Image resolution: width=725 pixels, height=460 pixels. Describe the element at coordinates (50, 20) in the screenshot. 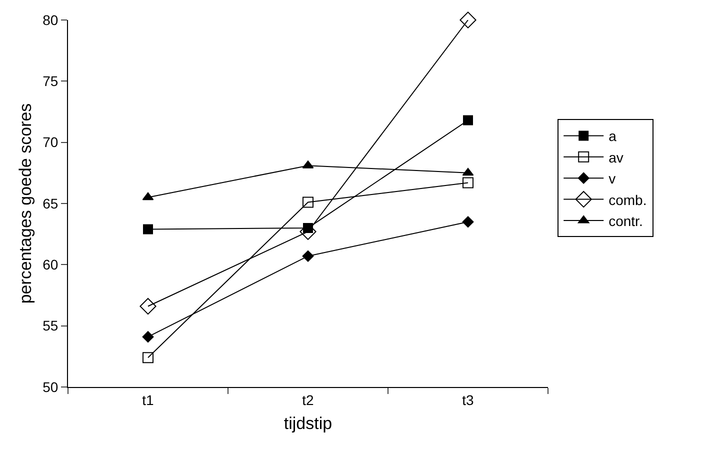

I see `y-tick-label: 80` at that location.